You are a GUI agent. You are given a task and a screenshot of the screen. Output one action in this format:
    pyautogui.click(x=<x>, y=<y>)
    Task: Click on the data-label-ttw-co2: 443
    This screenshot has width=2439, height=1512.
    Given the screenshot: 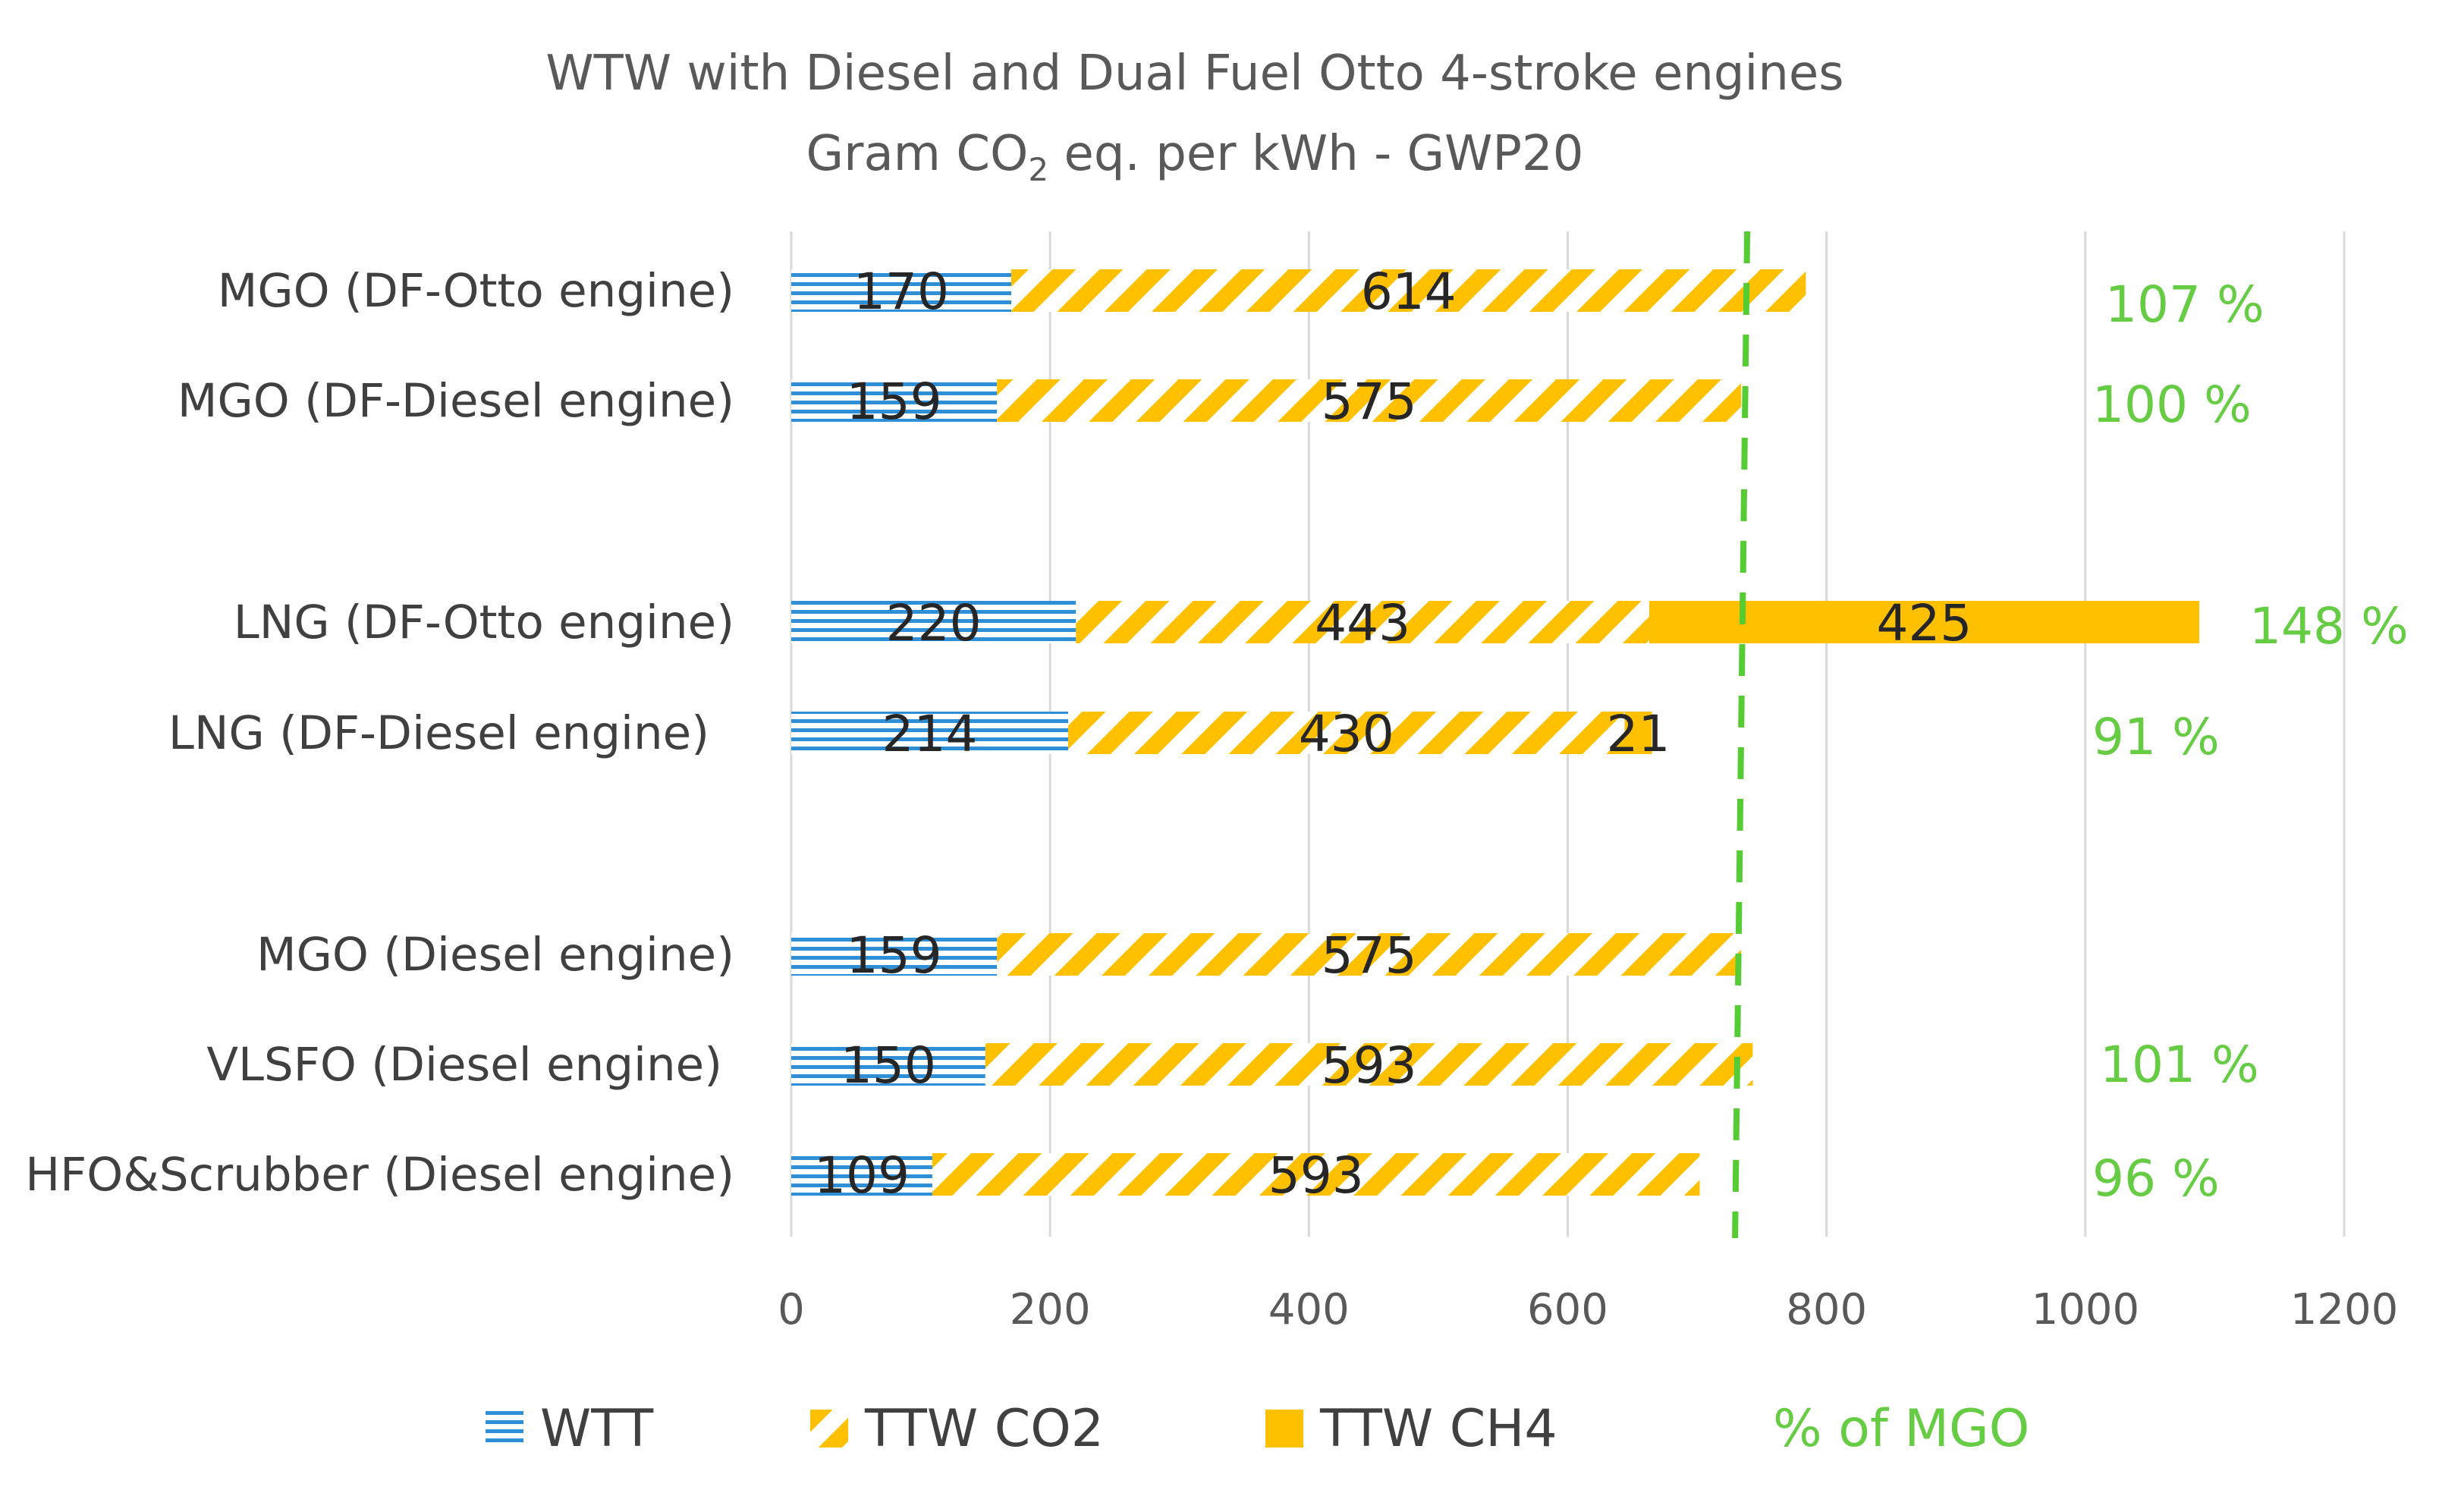 What is the action you would take?
    pyautogui.click(x=1362, y=623)
    